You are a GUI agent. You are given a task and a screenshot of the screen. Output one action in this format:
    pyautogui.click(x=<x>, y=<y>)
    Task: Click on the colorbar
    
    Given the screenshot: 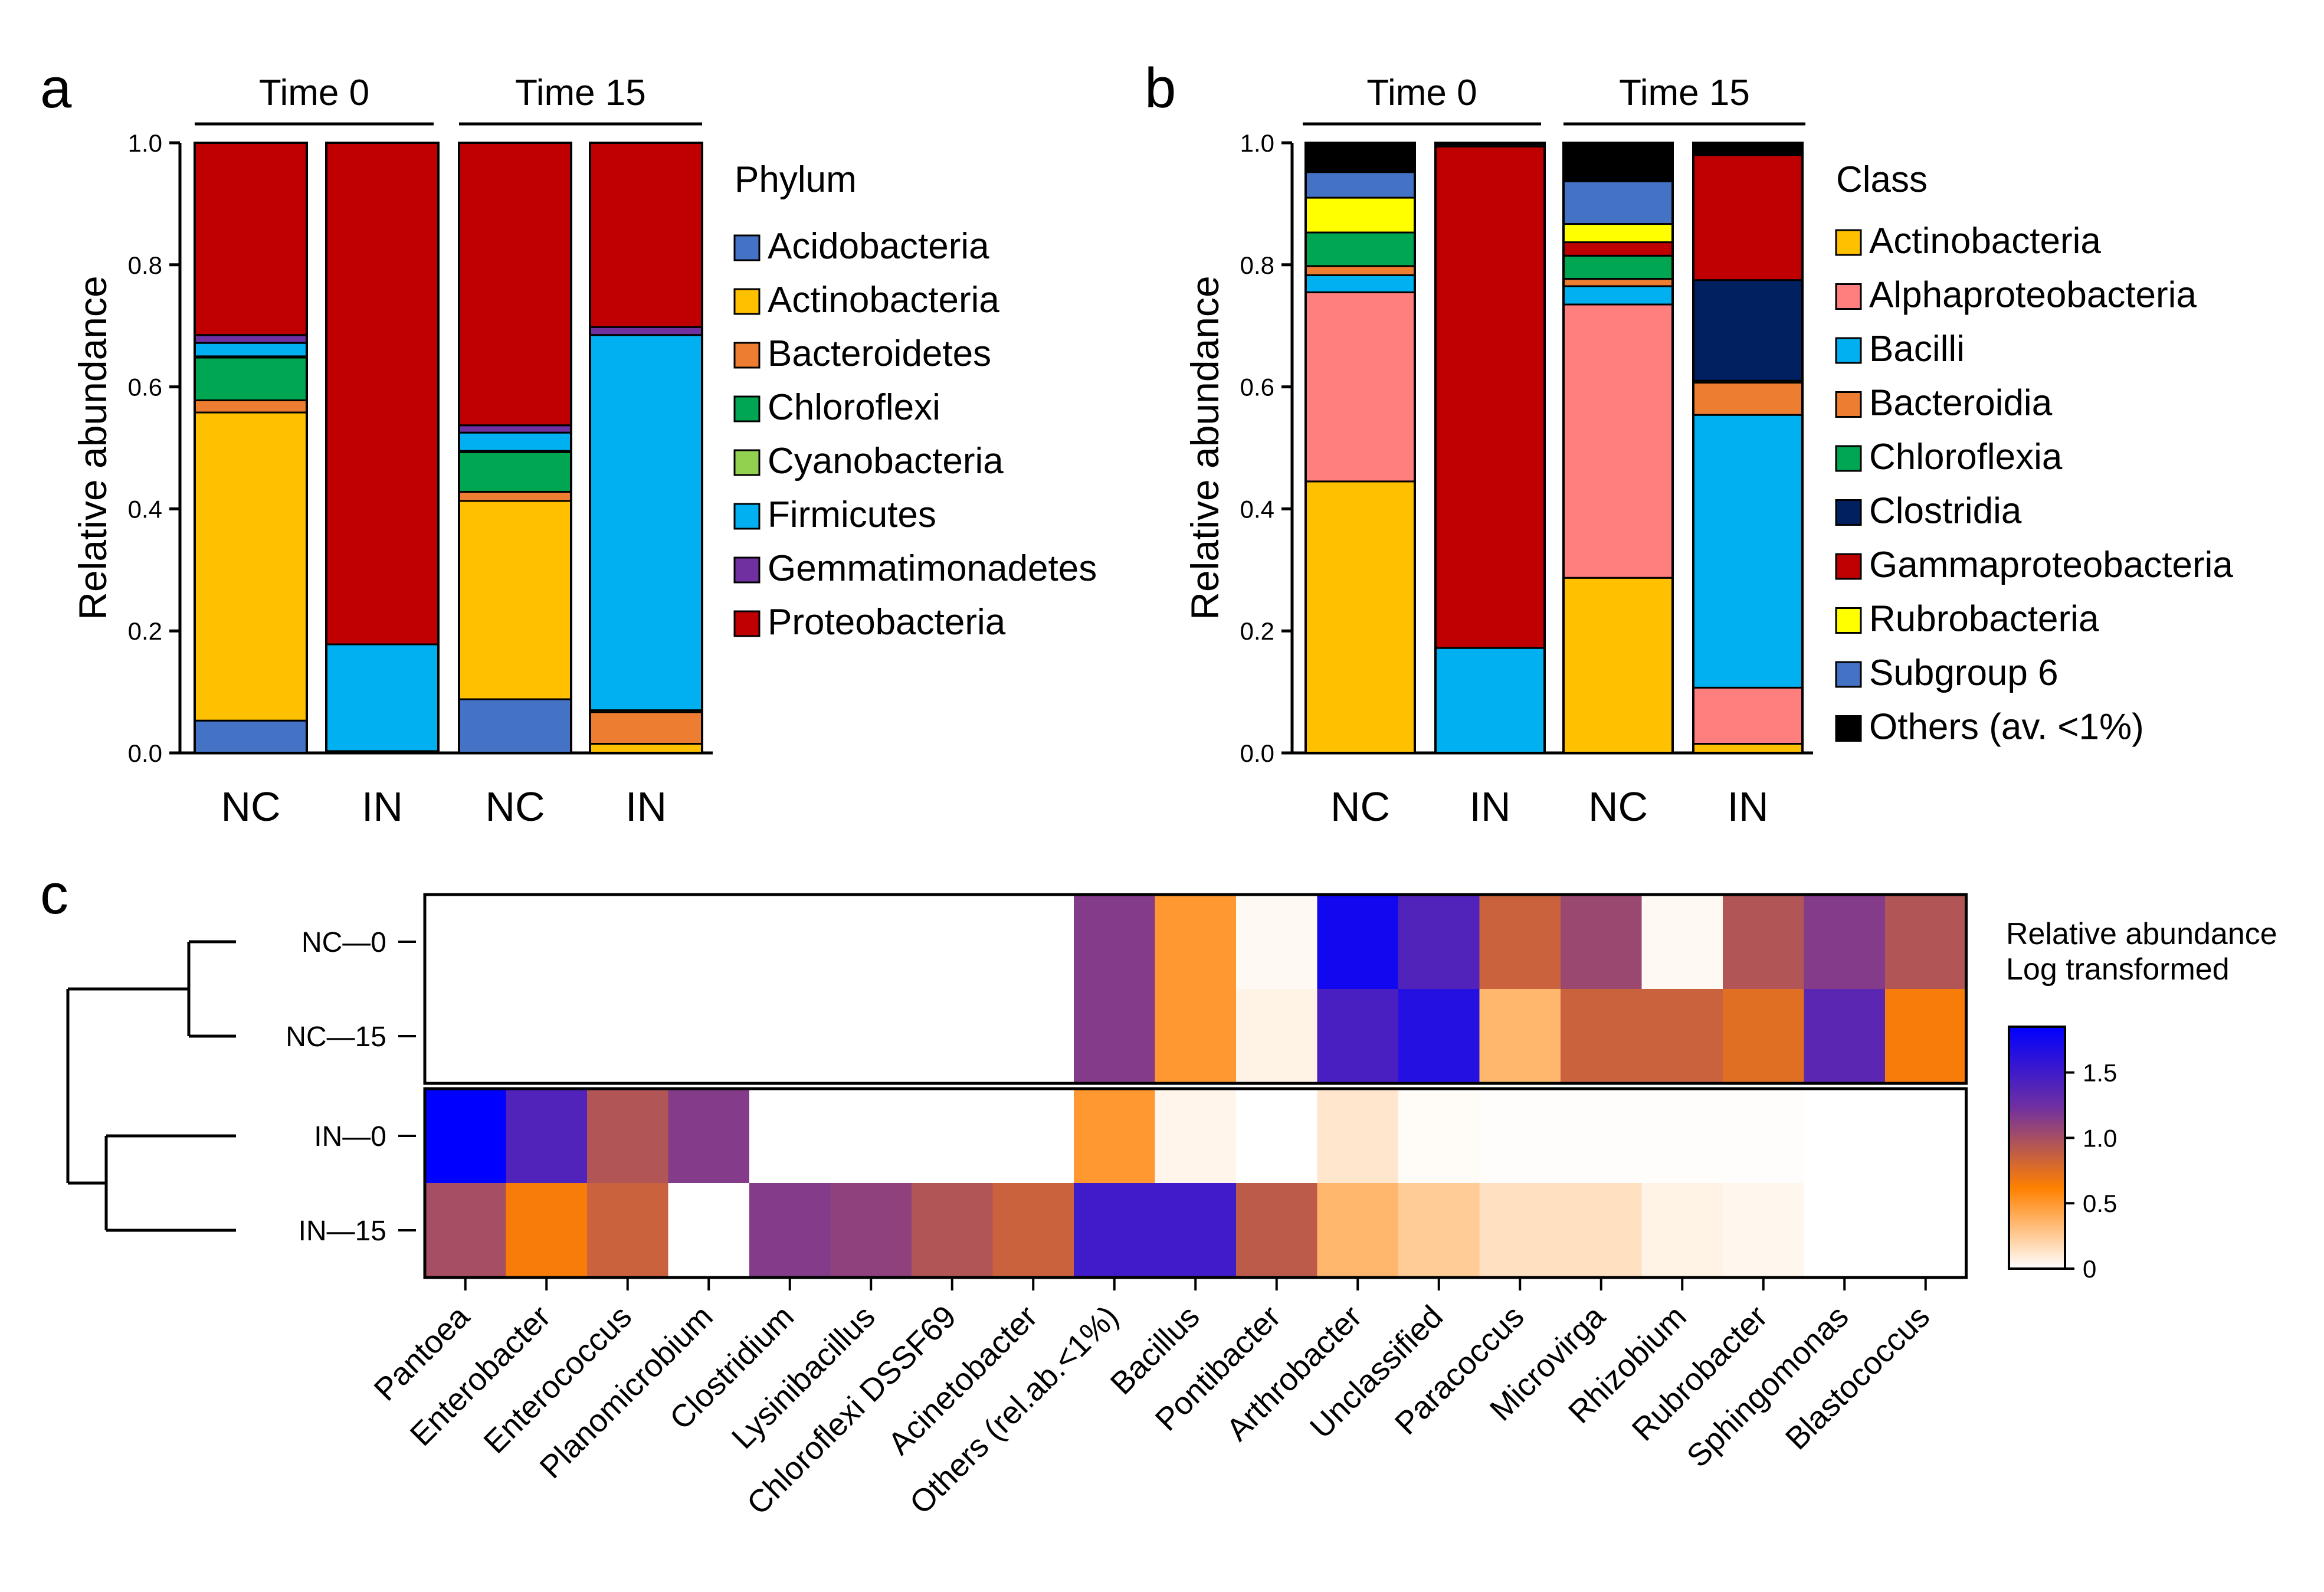 What is the action you would take?
    pyautogui.click(x=2037, y=1148)
    